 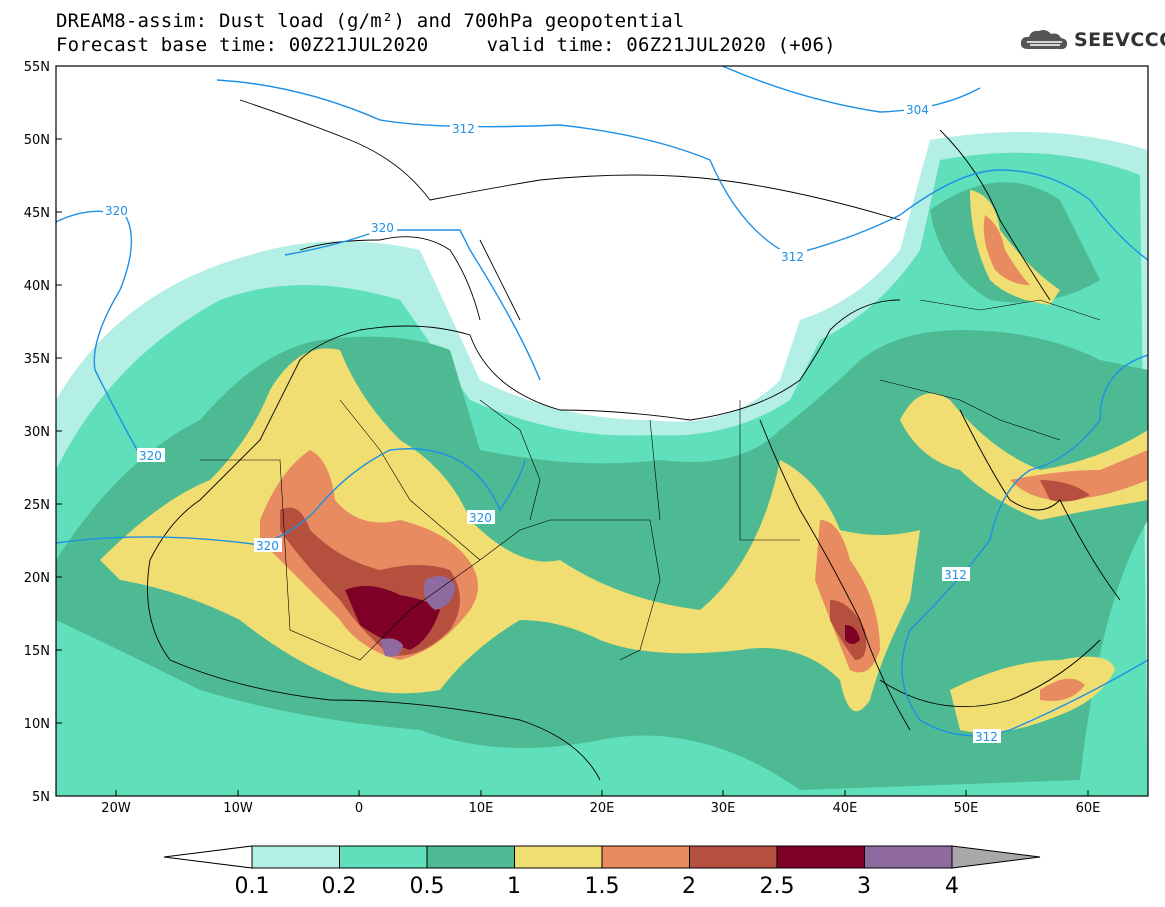 I want to click on contour-320-central, so click(x=291, y=497).